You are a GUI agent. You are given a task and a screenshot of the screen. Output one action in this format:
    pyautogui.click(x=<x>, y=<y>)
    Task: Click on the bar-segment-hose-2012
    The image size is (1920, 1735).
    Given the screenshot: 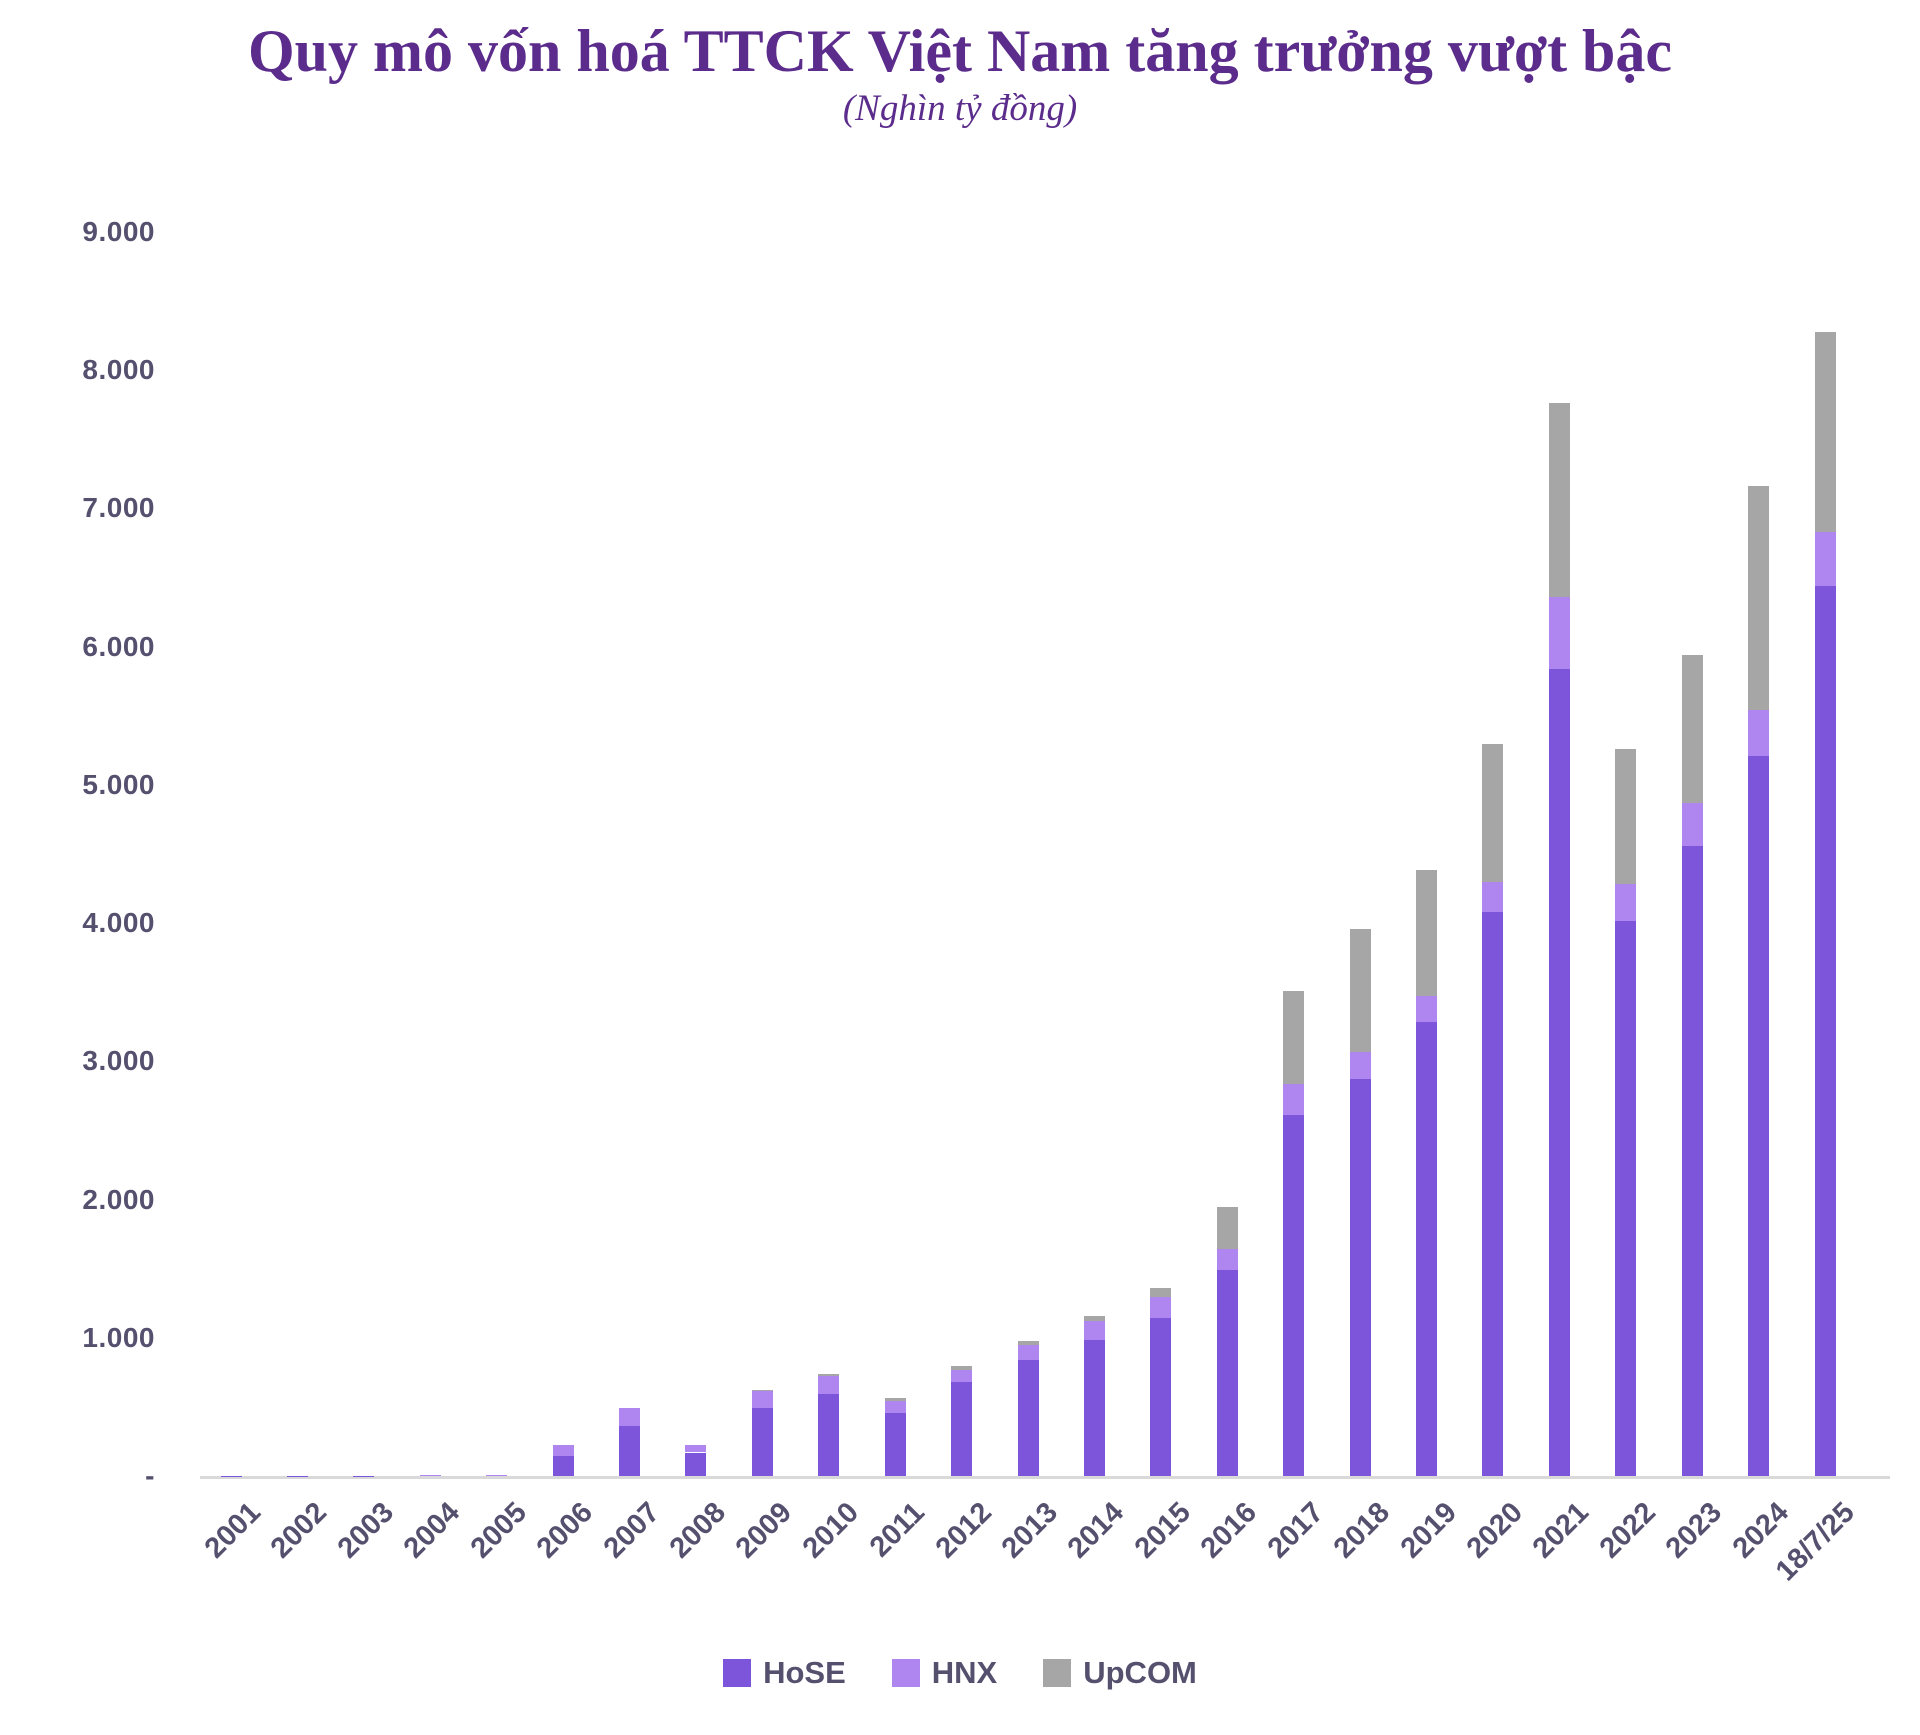 What is the action you would take?
    pyautogui.click(x=962, y=1429)
    